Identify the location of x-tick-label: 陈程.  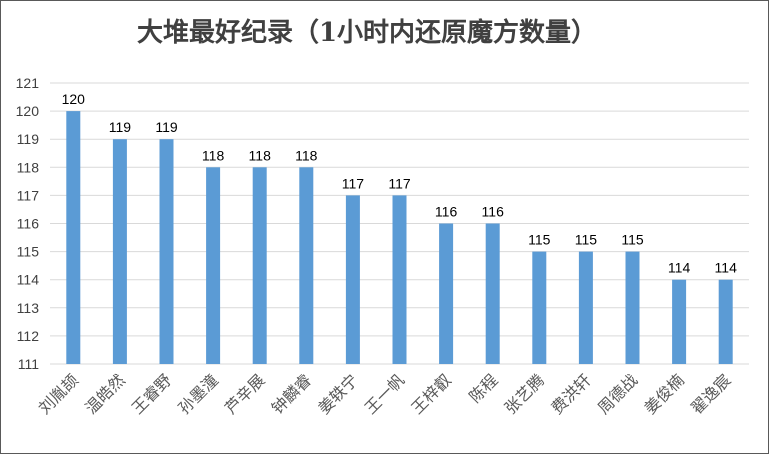
(483, 388).